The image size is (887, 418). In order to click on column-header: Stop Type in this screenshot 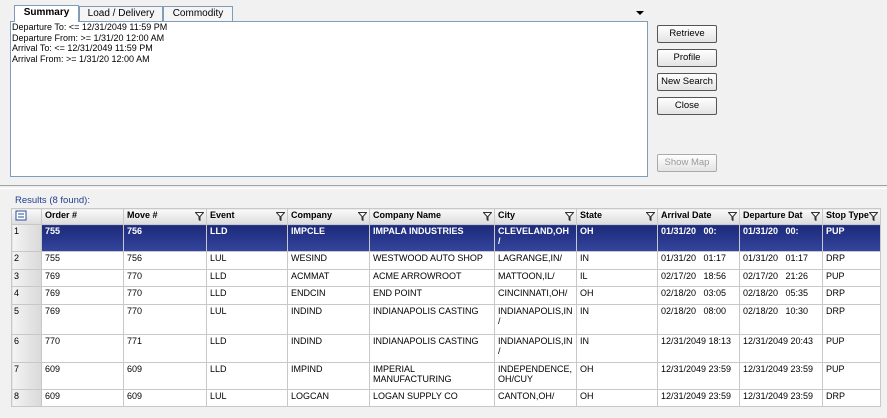, I will do `click(851, 216)`.